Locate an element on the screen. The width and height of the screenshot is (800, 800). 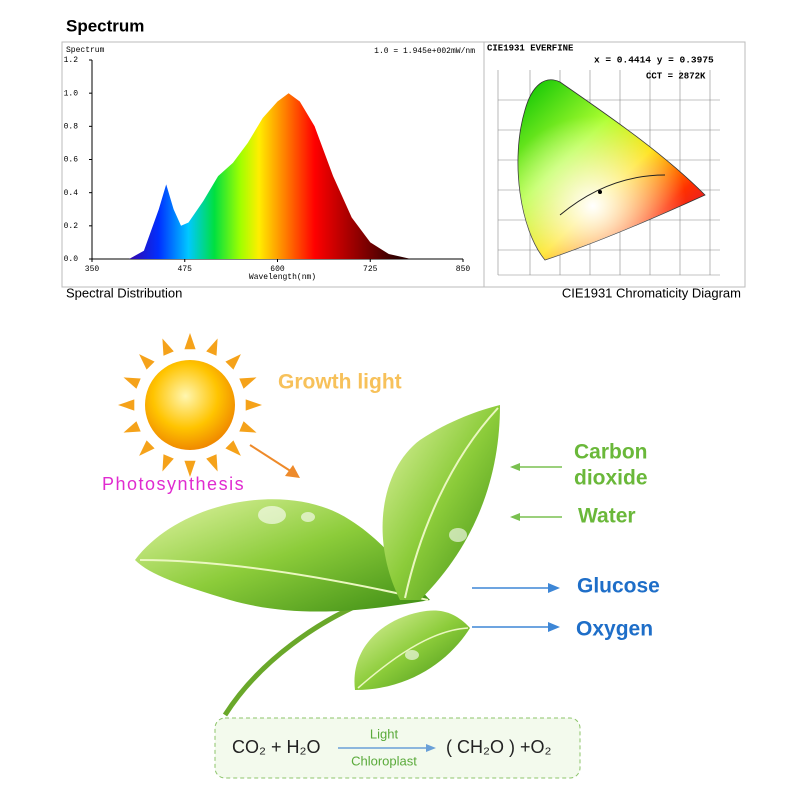
y-tick-label: 0.8 is located at coordinates (71, 126).